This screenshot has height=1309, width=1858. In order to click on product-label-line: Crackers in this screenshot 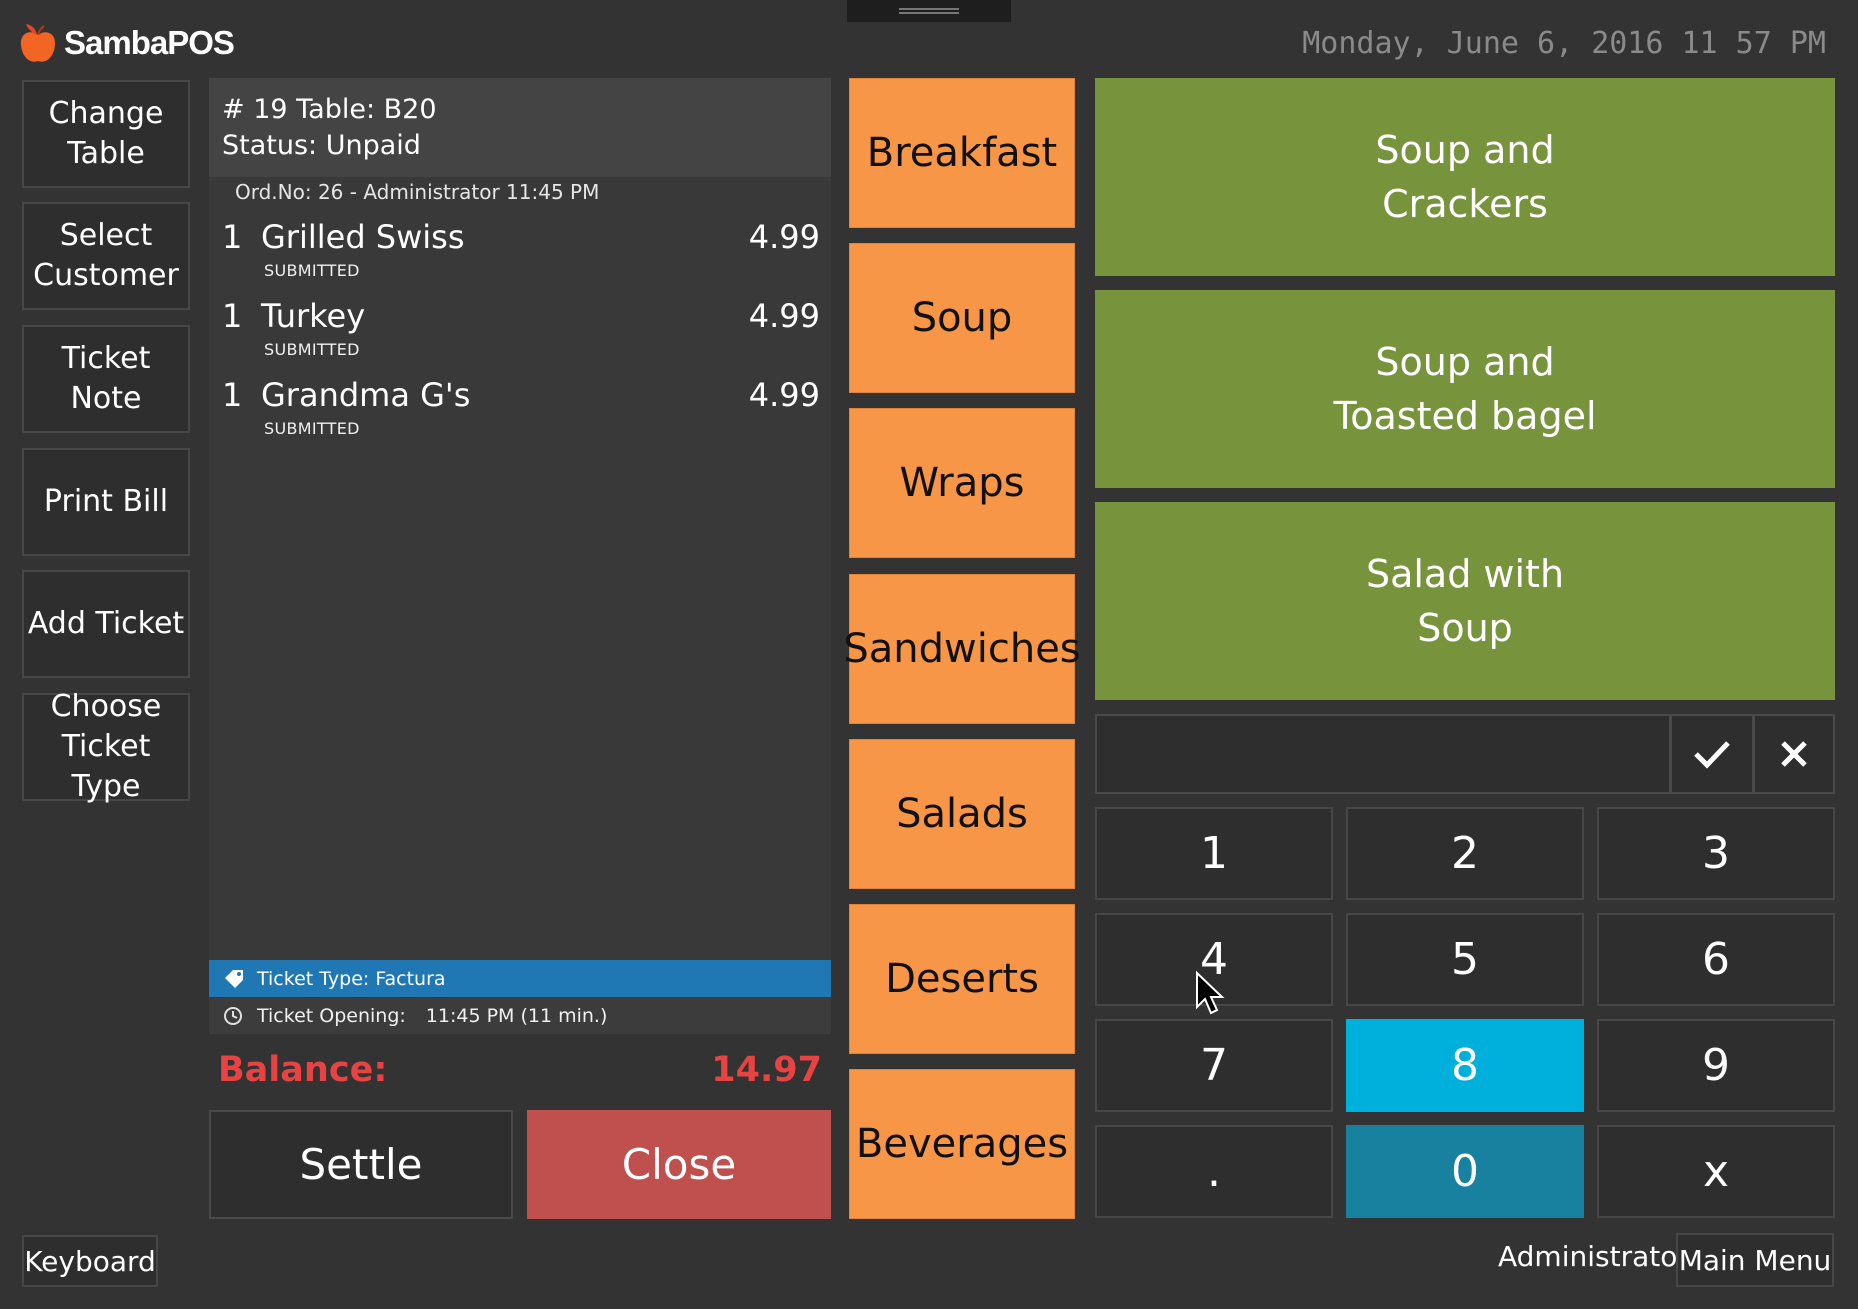, I will do `click(1465, 204)`.